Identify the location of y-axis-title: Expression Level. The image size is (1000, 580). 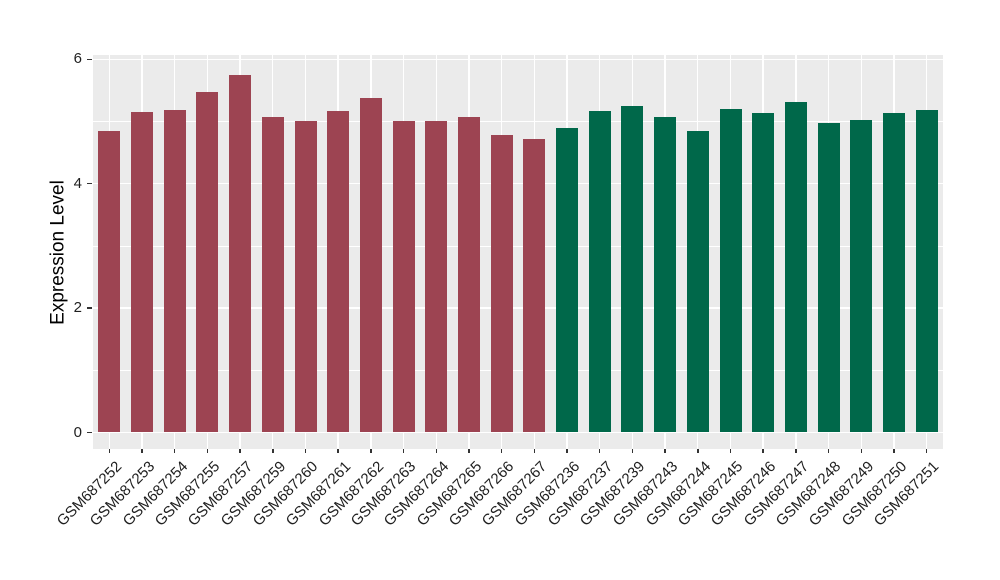
(58, 252).